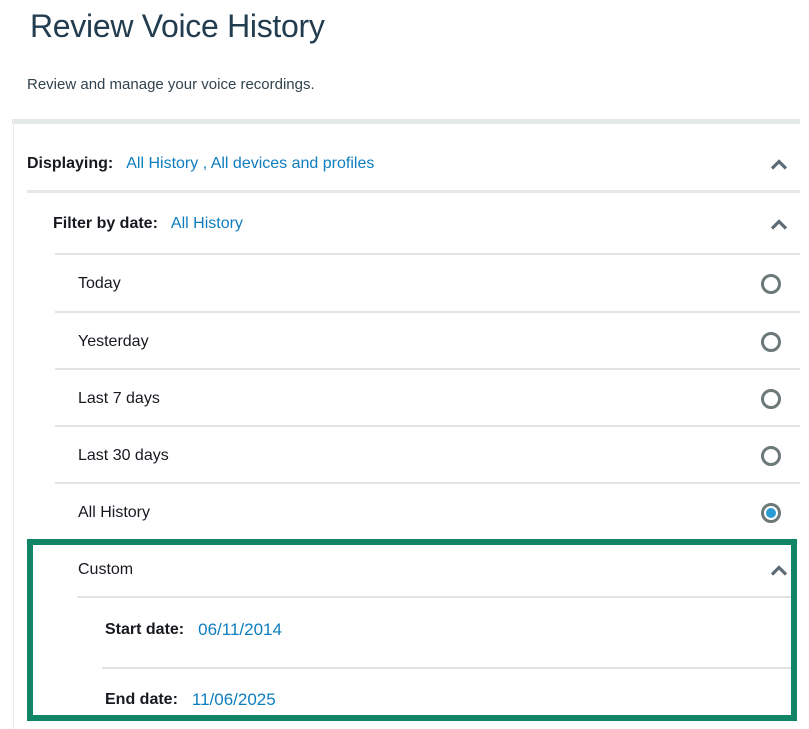  I want to click on section-divider, so click(406, 121).